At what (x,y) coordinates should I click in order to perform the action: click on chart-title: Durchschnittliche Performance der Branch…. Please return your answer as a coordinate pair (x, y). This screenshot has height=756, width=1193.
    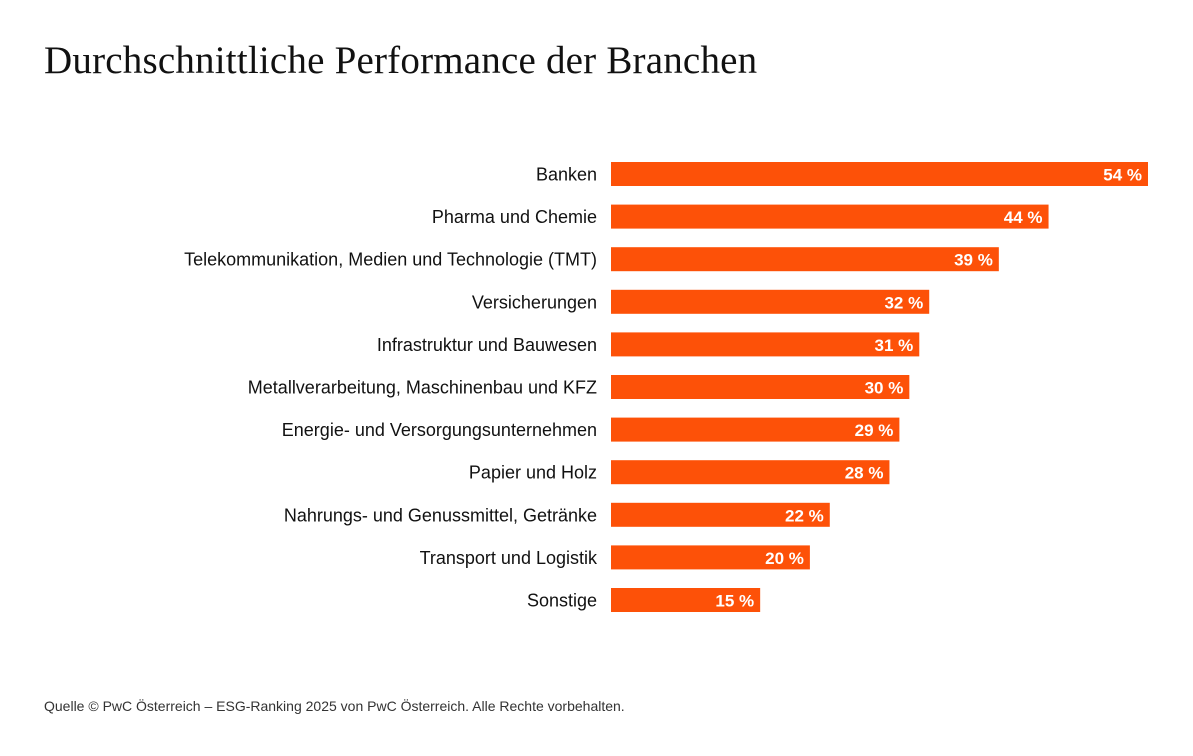
    Looking at the image, I should click on (401, 60).